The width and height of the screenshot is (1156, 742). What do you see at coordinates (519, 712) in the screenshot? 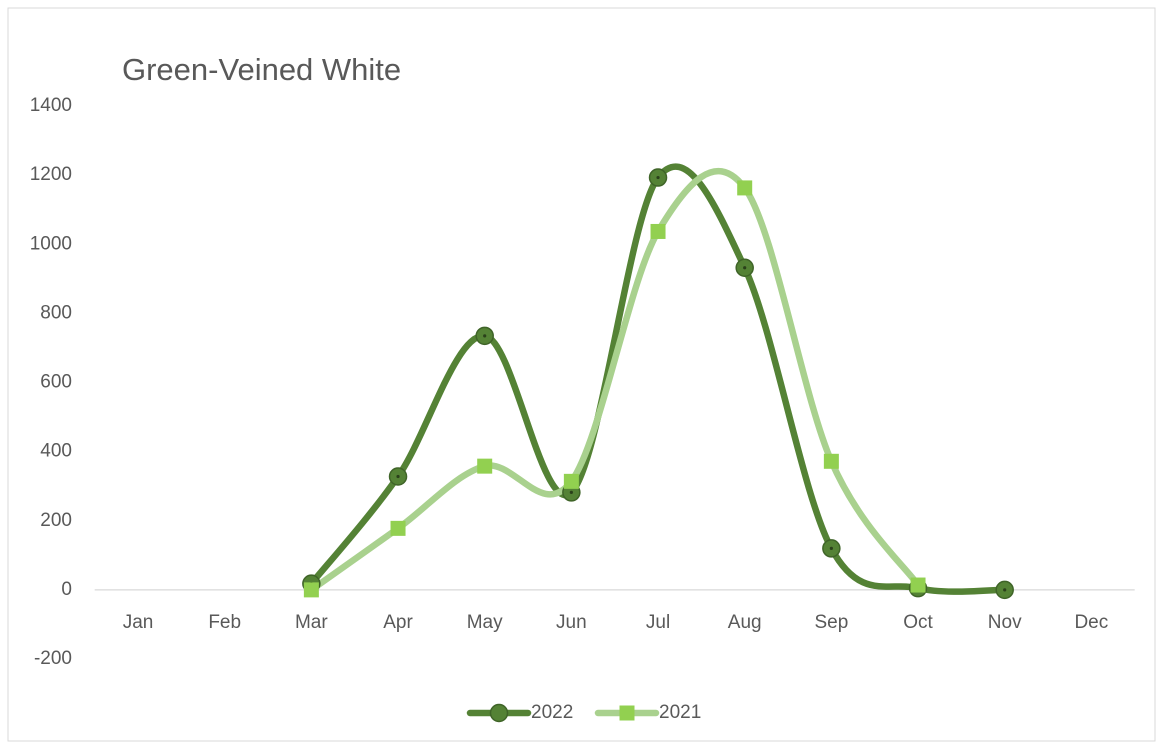
I see `legend-item: 2022` at bounding box center [519, 712].